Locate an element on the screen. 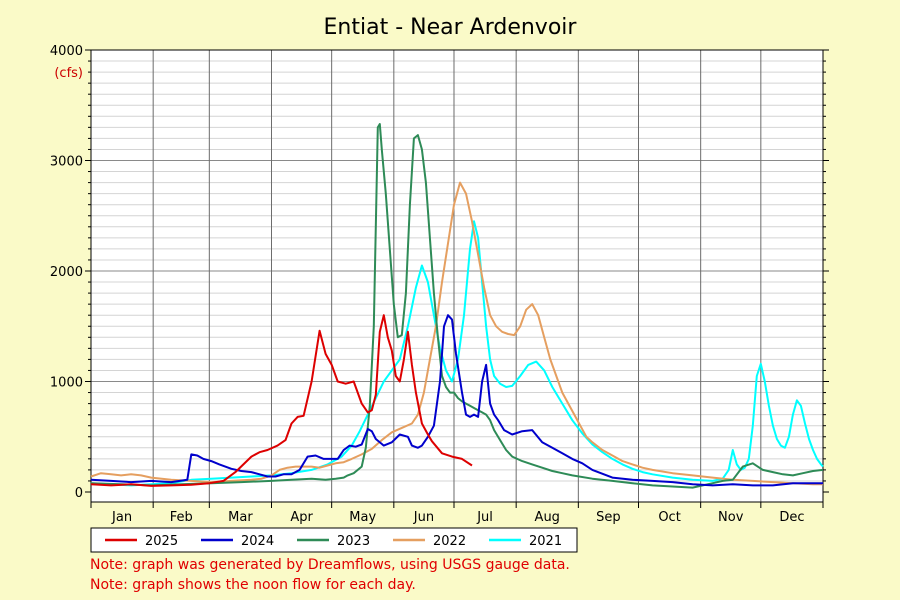 This screenshot has width=900, height=600. legend: 2025 2024 2023 2022 2021 is located at coordinates (334, 540).